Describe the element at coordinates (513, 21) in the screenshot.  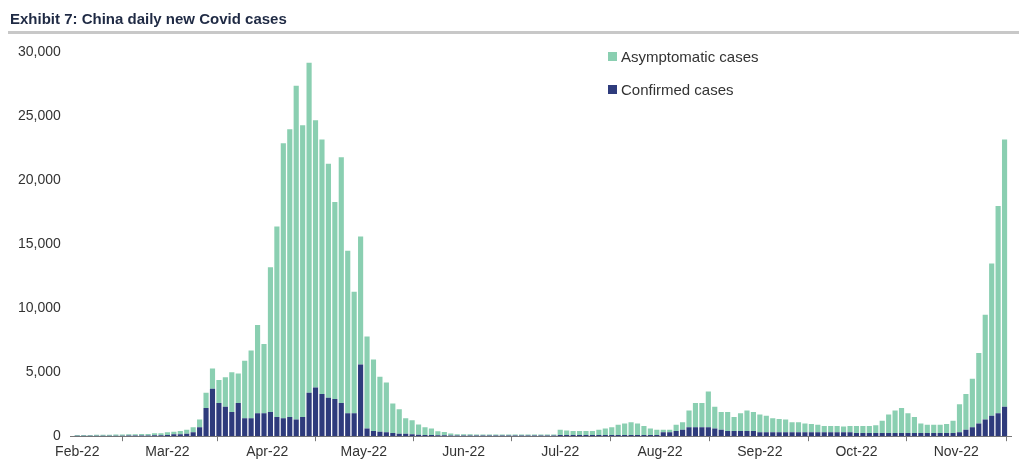
I see `chart-title: Exhibit 7: China daily new Covid cases` at that location.